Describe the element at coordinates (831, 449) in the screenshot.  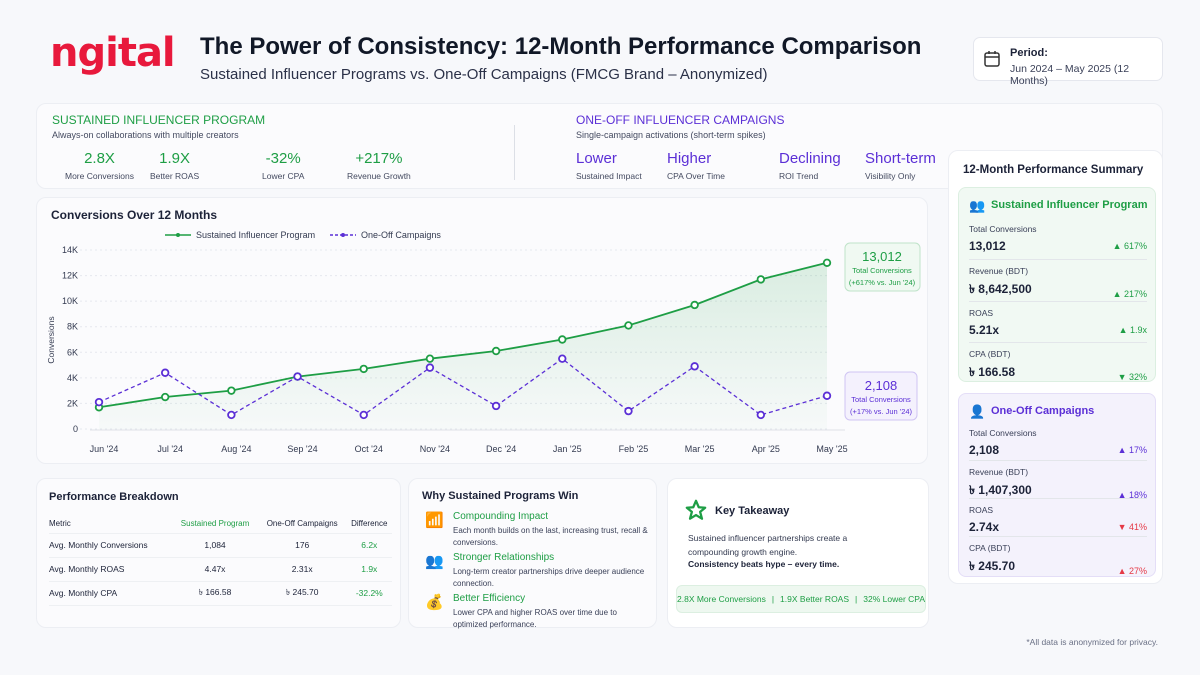
I see `x-tick-label: May '25` at that location.